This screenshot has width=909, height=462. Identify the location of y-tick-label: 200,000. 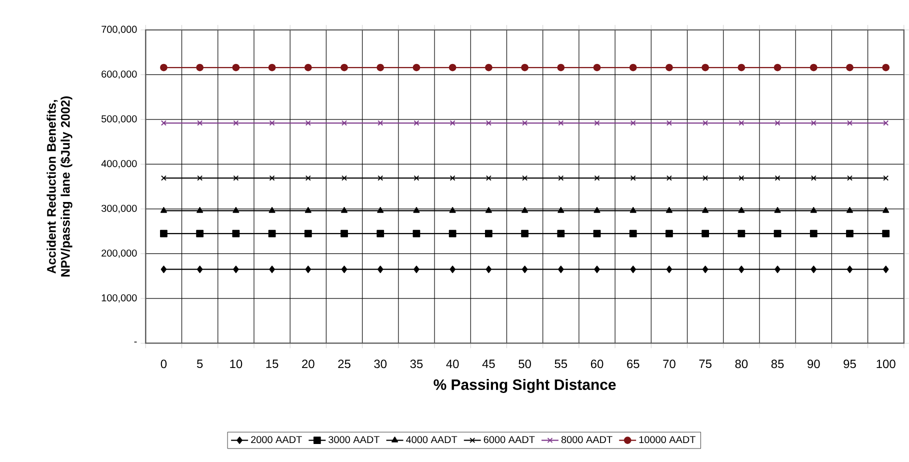
(119, 254).